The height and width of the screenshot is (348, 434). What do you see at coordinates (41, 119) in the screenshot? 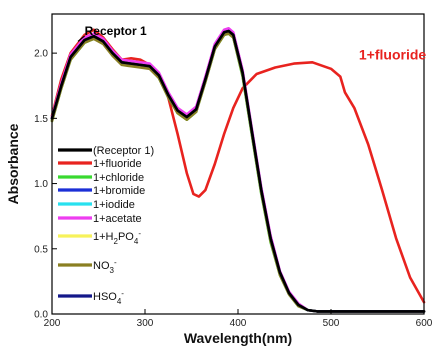
I see `y-tick-label-3: 1.5` at bounding box center [41, 119].